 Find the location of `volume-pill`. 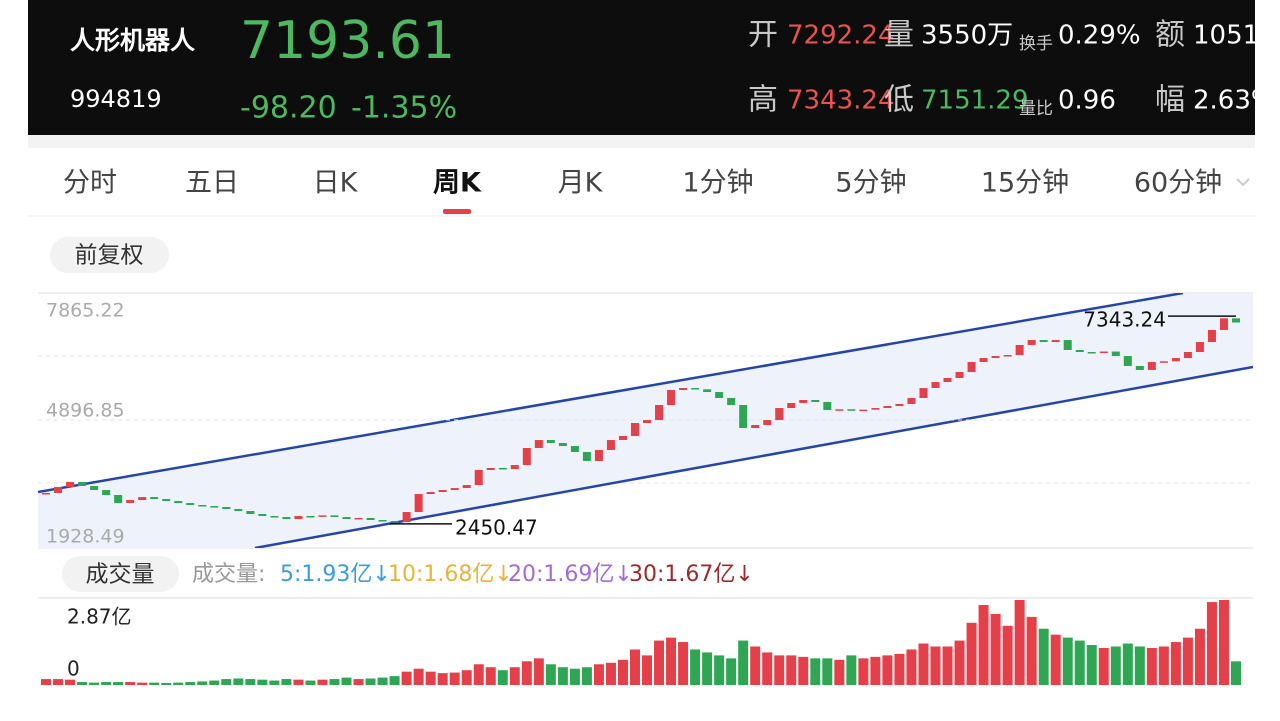

volume-pill is located at coordinates (120, 574).